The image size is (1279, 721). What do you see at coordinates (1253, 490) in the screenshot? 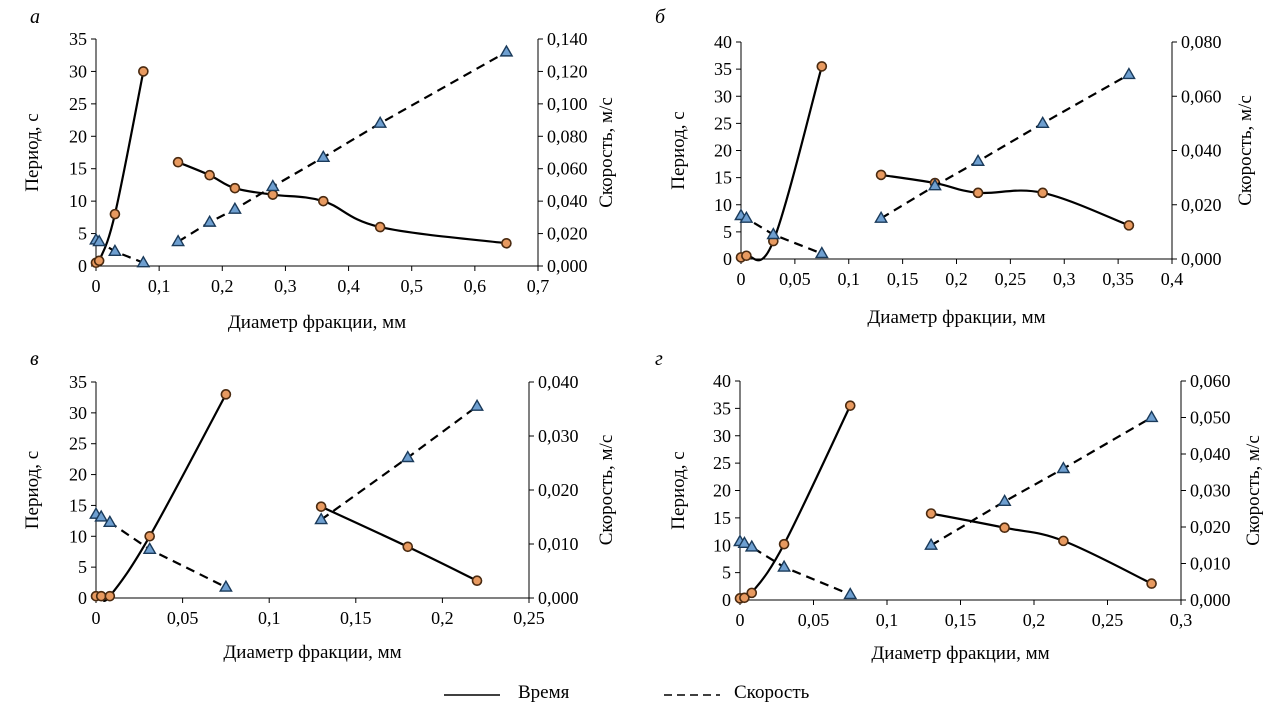
I see `y-axis-title-right: Скорость, м/с` at bounding box center [1253, 490].